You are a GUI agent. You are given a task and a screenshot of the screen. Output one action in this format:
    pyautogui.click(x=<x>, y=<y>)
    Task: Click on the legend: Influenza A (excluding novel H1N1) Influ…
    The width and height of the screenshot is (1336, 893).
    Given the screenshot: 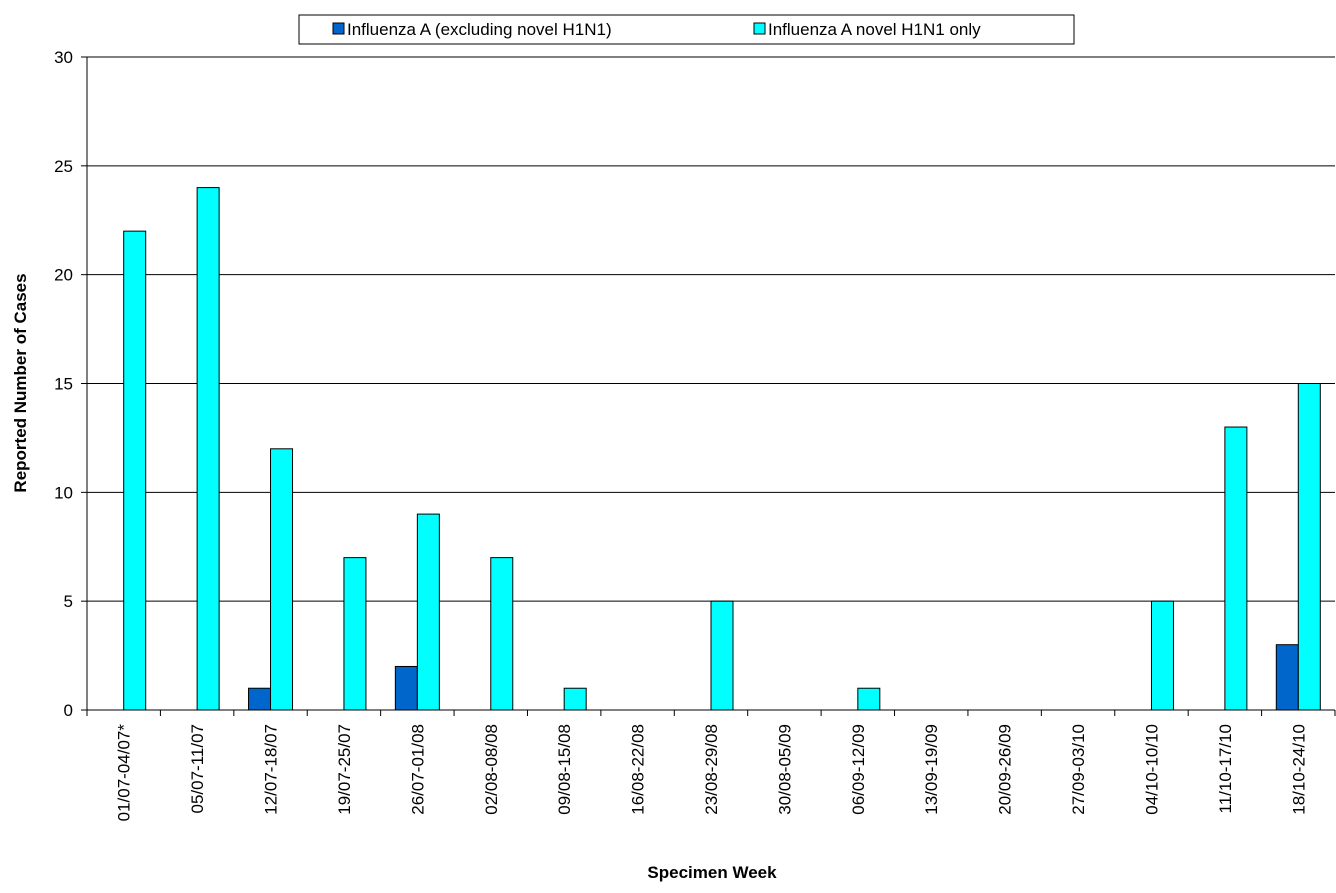 What is the action you would take?
    pyautogui.click(x=686, y=29)
    